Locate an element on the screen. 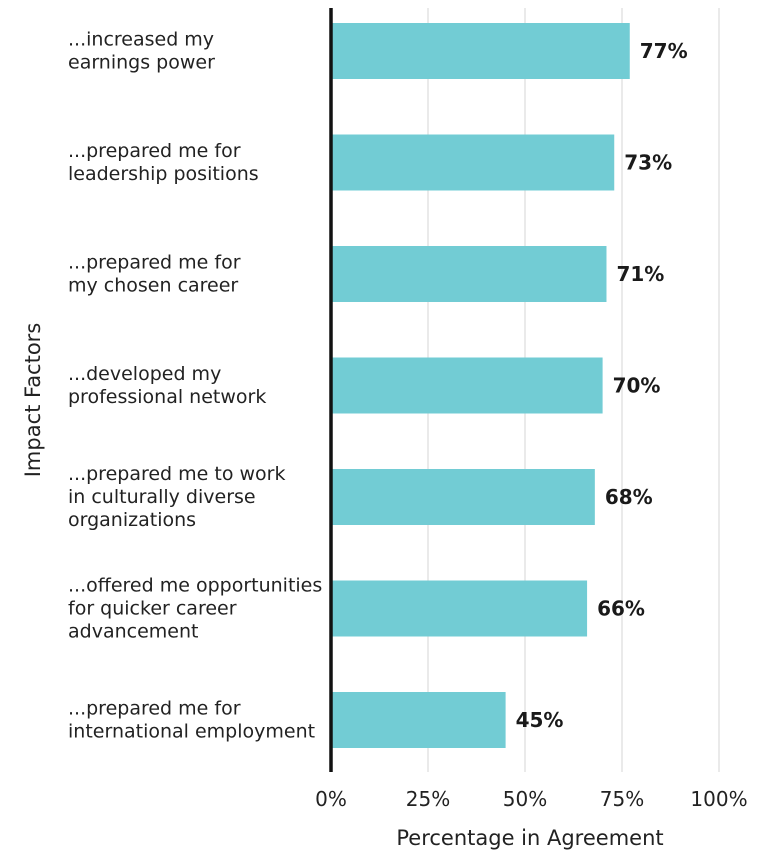 The width and height of the screenshot is (782, 850). value-label: 45% is located at coordinates (540, 720).